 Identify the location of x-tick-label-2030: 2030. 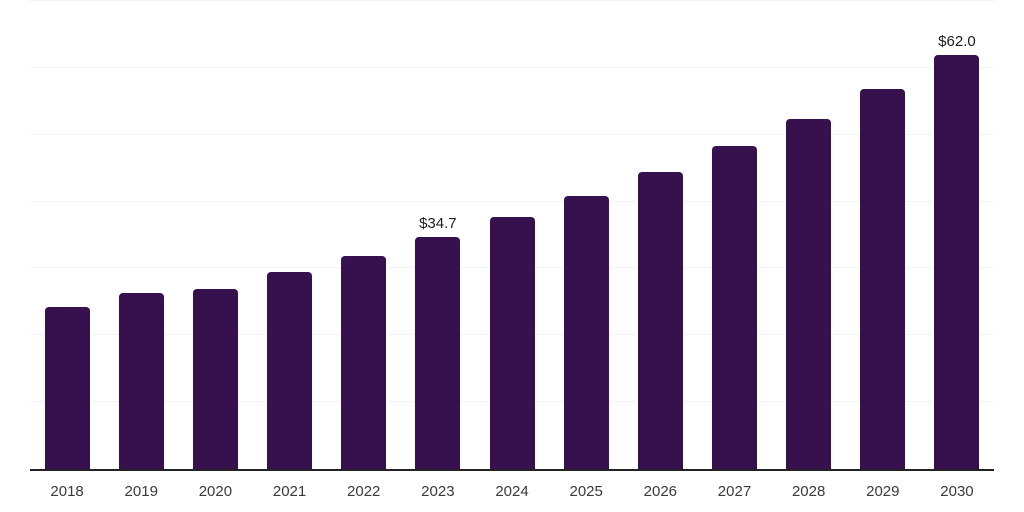
(957, 491).